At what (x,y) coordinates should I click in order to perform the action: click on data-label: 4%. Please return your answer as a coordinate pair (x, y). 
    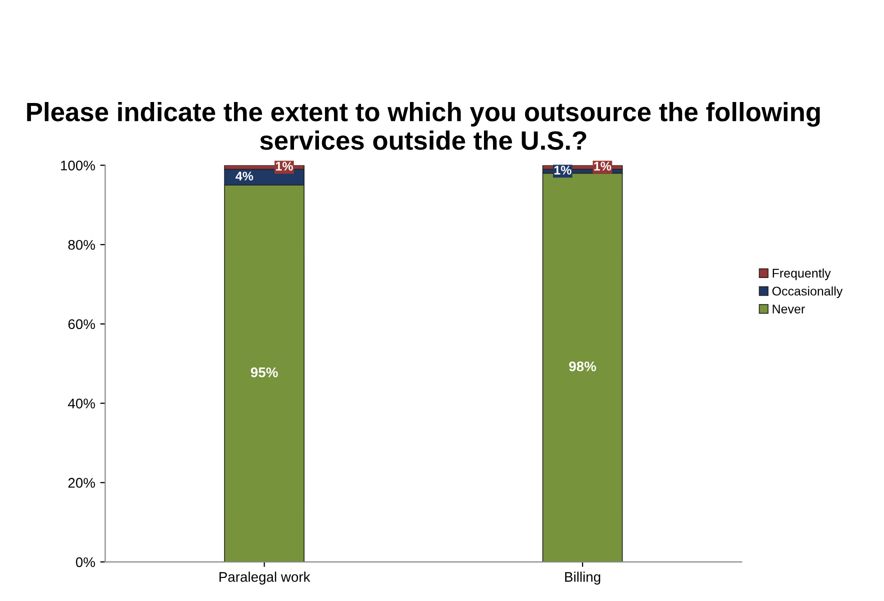
    Looking at the image, I should click on (245, 176).